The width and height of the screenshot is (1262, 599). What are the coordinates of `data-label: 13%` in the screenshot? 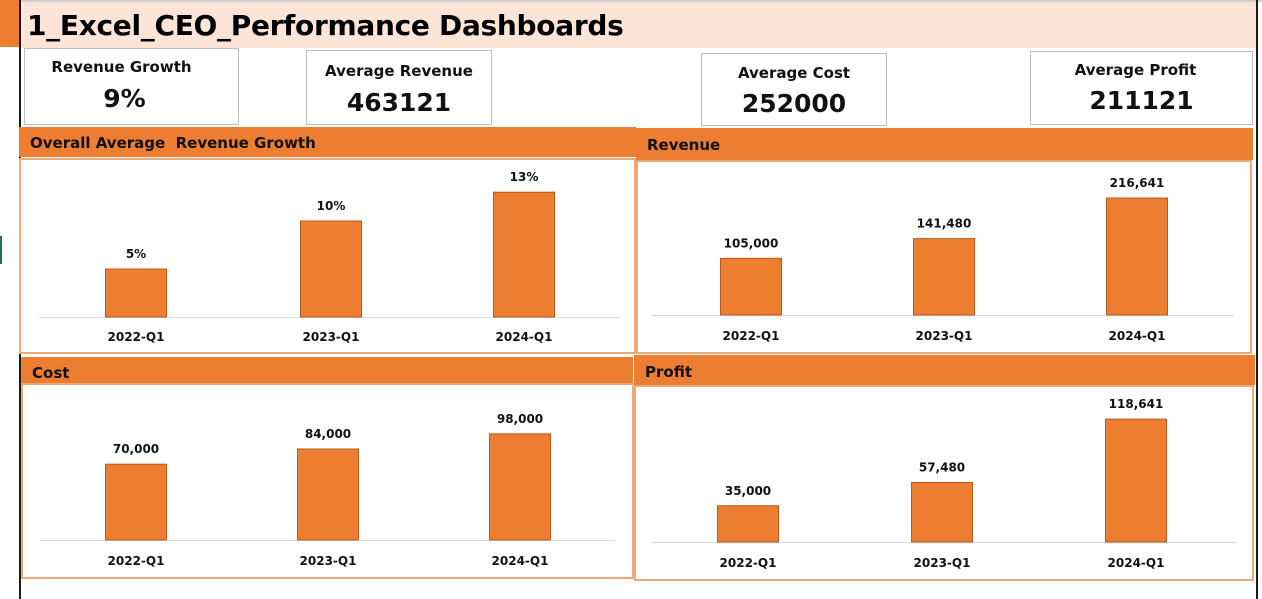 It's located at (524, 177).